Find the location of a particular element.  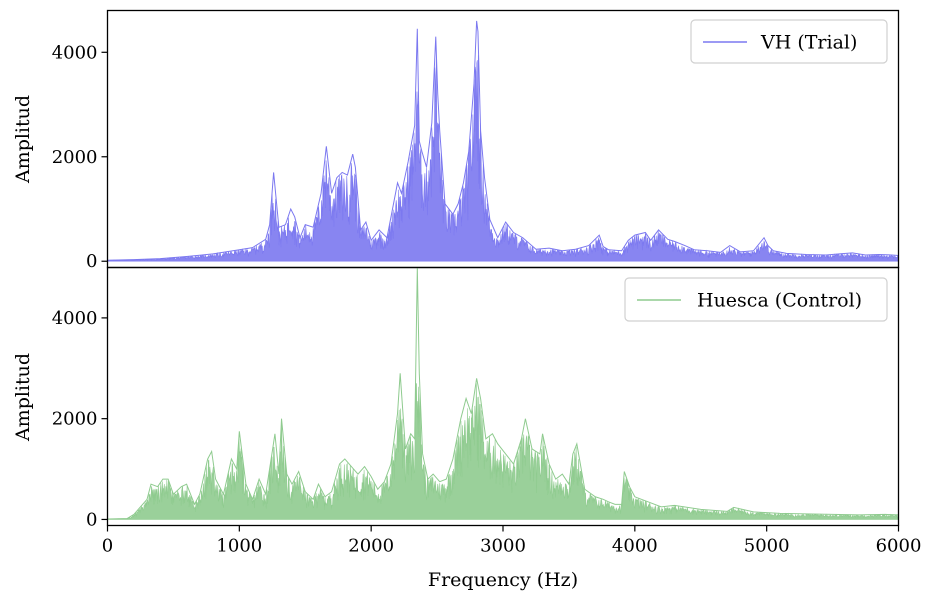

x-tick-label: 2000 is located at coordinates (371, 546).